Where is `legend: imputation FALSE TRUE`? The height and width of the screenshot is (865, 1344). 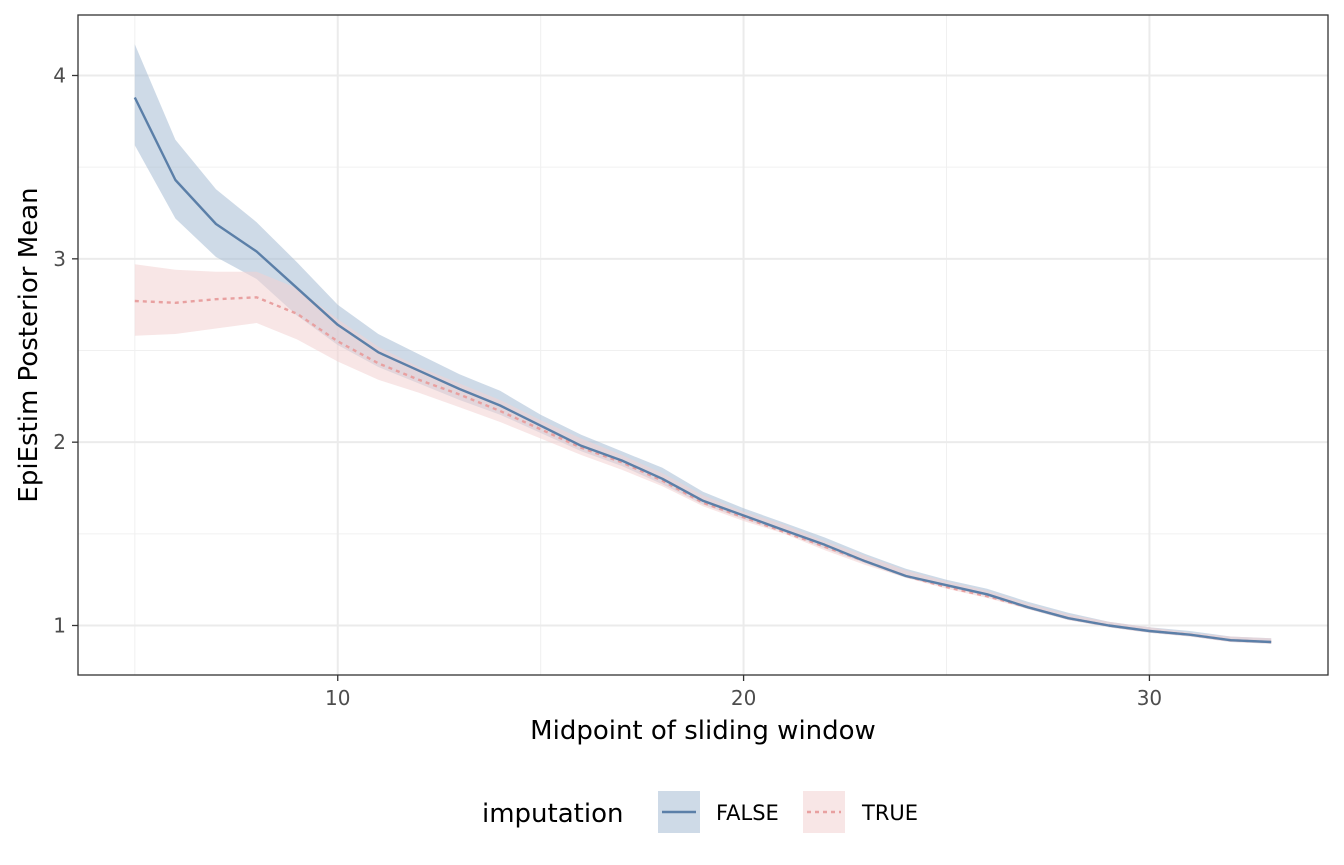
legend: imputation FALSE TRUE is located at coordinates (700, 812).